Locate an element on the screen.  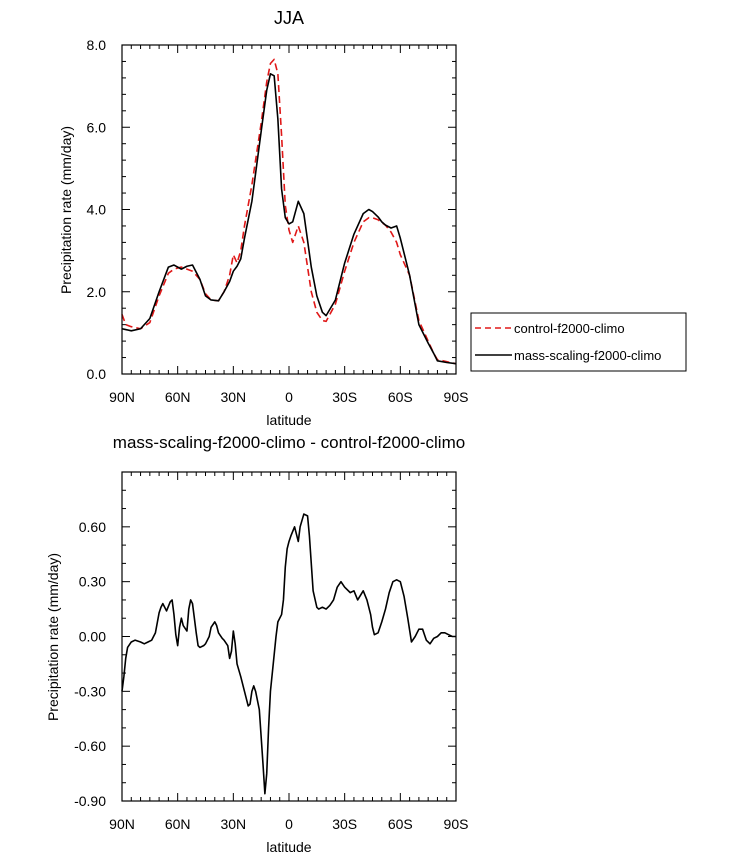
bottom-x-tick-labels: 90N 60N 30N 0 30S 60S 90S is located at coordinates (288, 824).